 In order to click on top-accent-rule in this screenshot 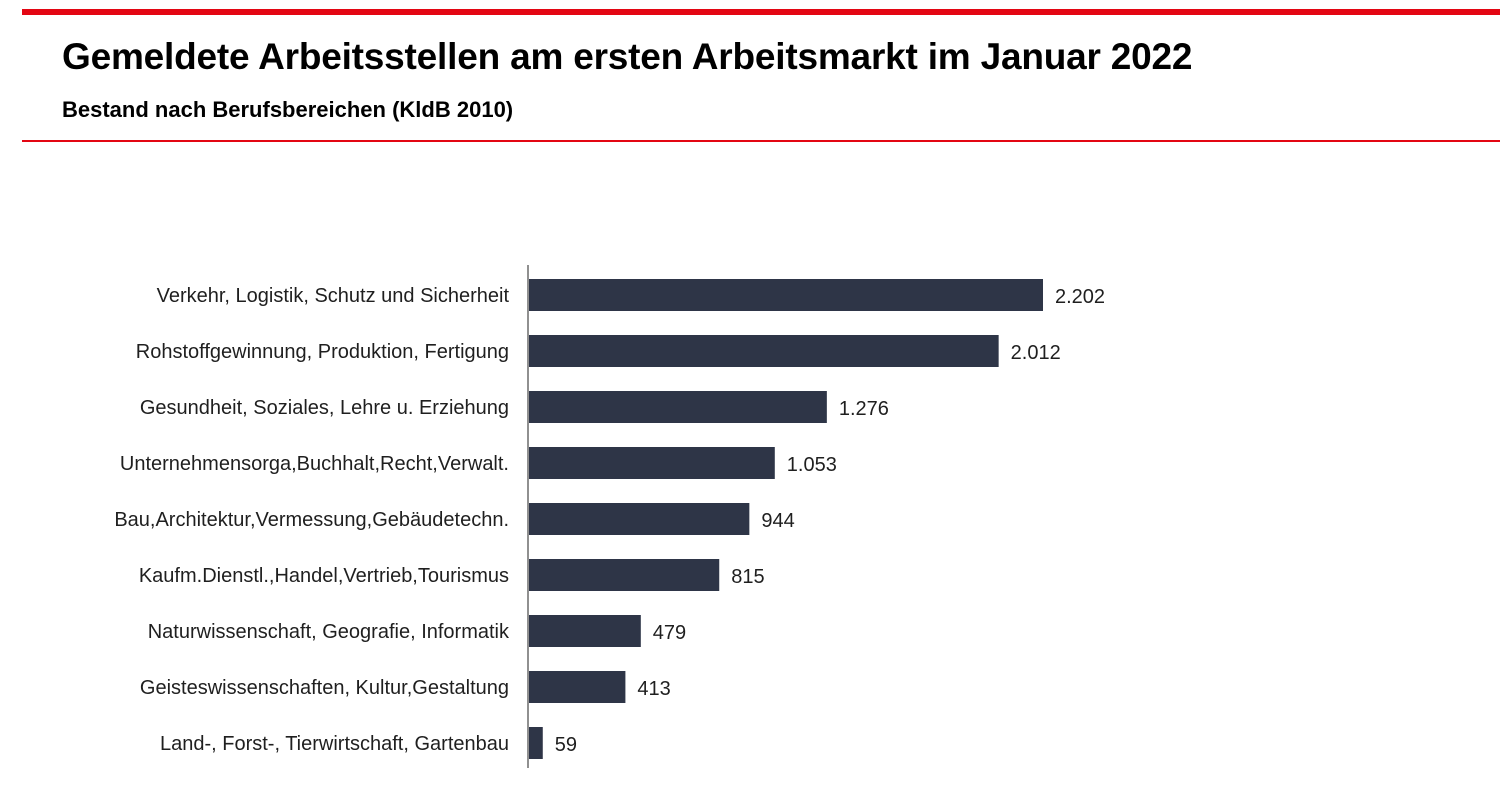, I will do `click(761, 12)`.